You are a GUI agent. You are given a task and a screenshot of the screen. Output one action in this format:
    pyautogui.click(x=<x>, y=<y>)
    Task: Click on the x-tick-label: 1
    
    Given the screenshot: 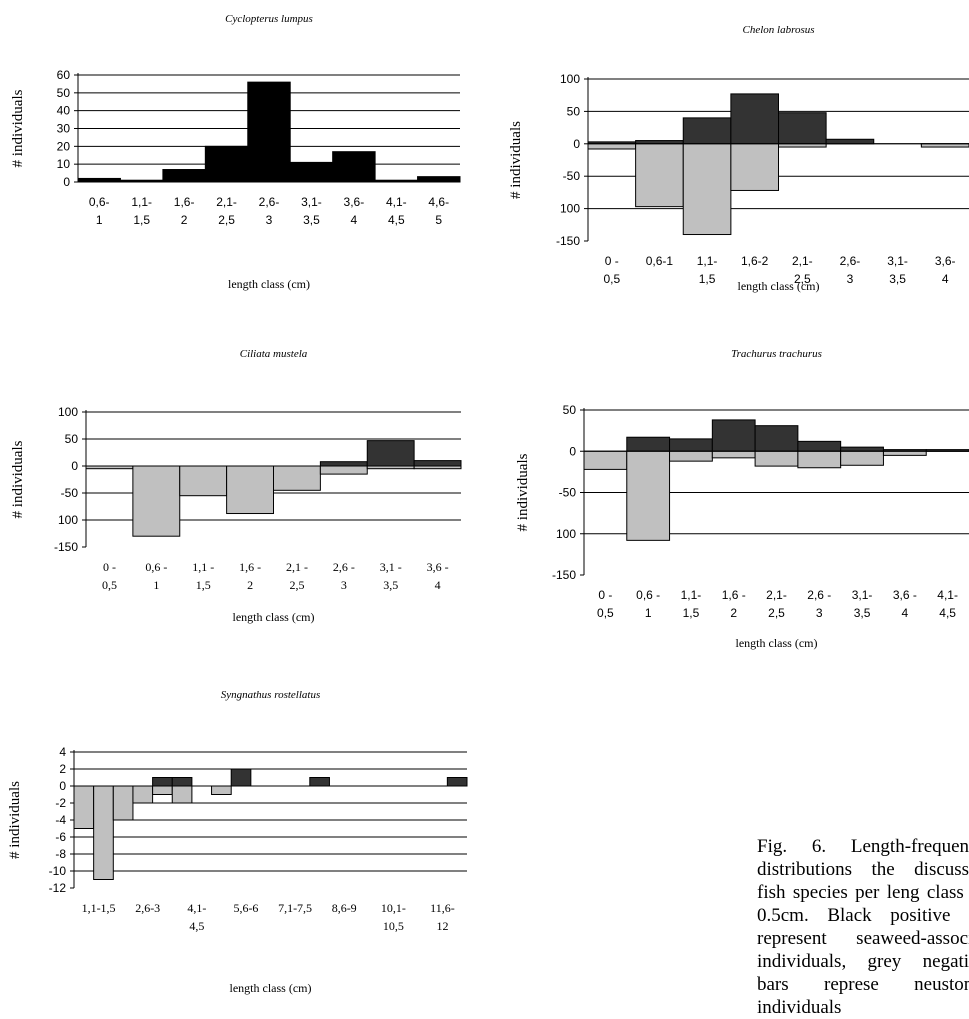 What is the action you would take?
    pyautogui.click(x=156, y=585)
    